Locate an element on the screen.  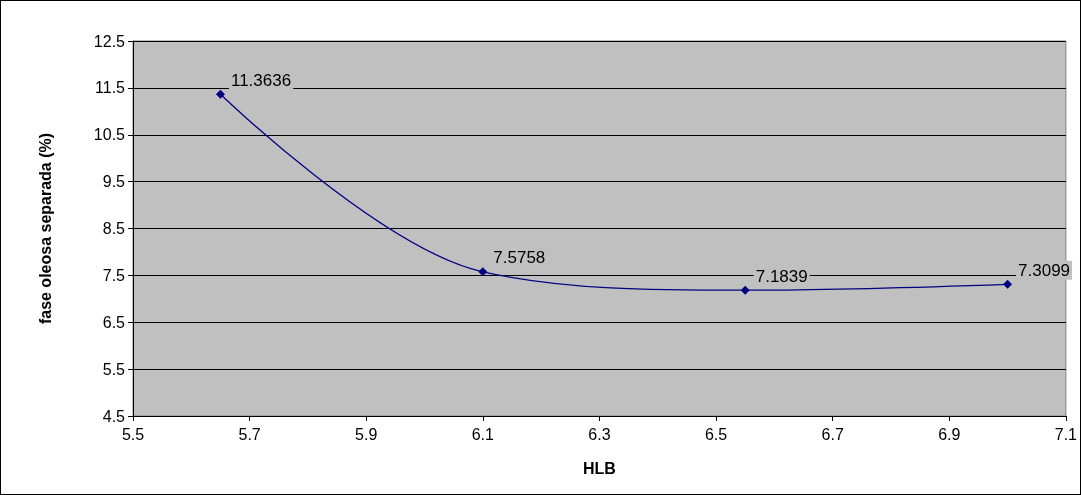
y-tick-label: 9.5 is located at coordinates (114, 182).